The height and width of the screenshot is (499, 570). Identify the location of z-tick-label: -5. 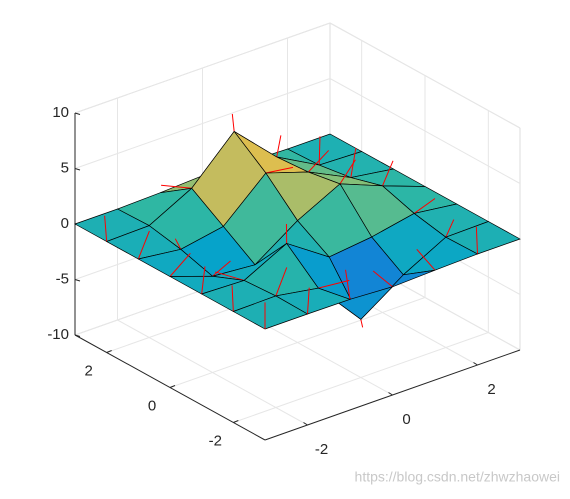
(62, 278).